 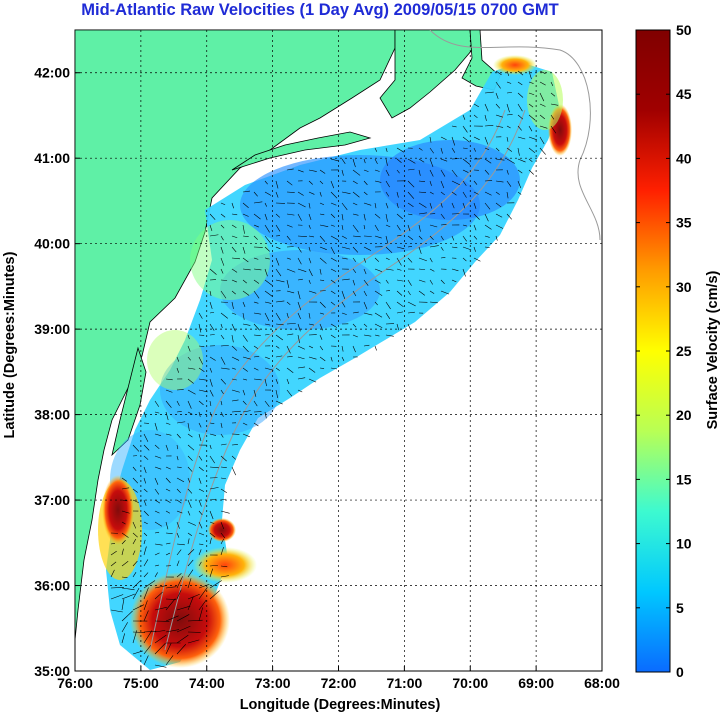 I want to click on y-tick-label: 42:00, so click(x=52, y=73).